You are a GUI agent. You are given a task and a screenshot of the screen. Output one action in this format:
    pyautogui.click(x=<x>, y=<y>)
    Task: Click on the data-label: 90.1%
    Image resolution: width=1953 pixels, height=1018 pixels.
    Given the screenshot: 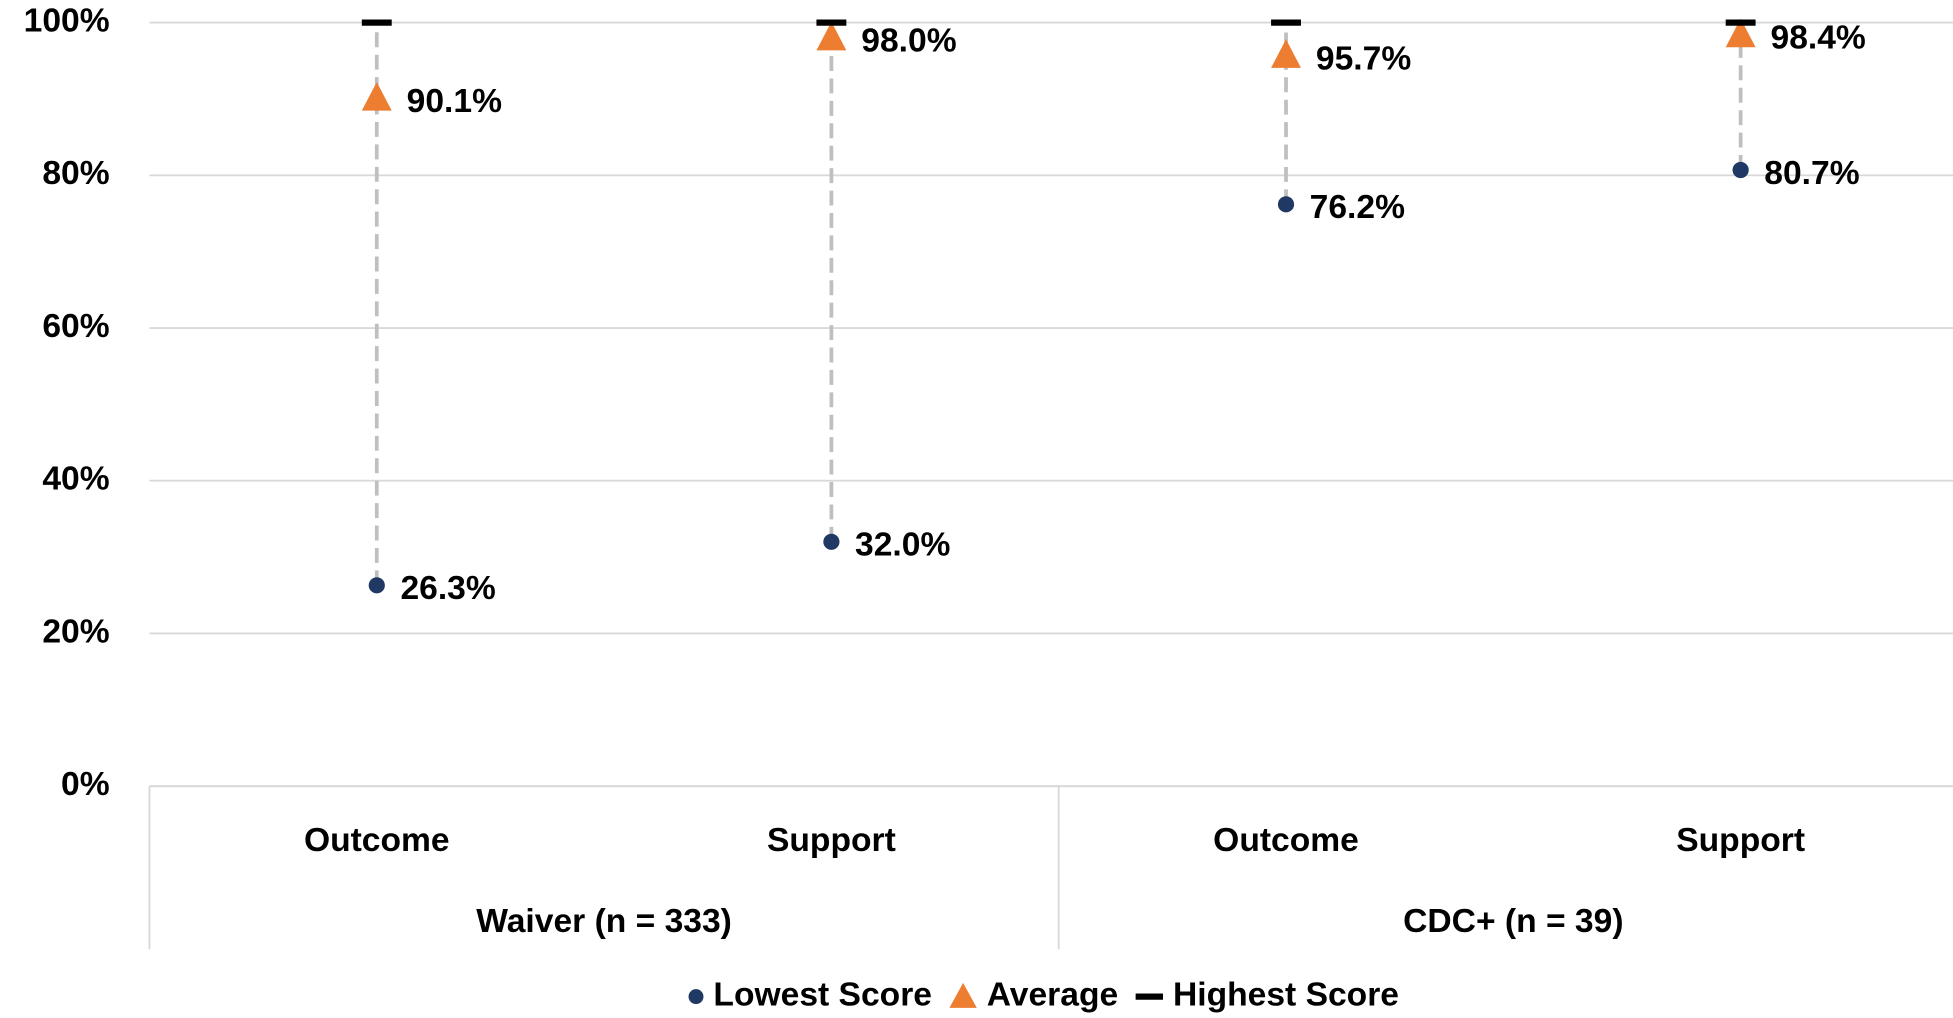 What is the action you would take?
    pyautogui.click(x=454, y=101)
    